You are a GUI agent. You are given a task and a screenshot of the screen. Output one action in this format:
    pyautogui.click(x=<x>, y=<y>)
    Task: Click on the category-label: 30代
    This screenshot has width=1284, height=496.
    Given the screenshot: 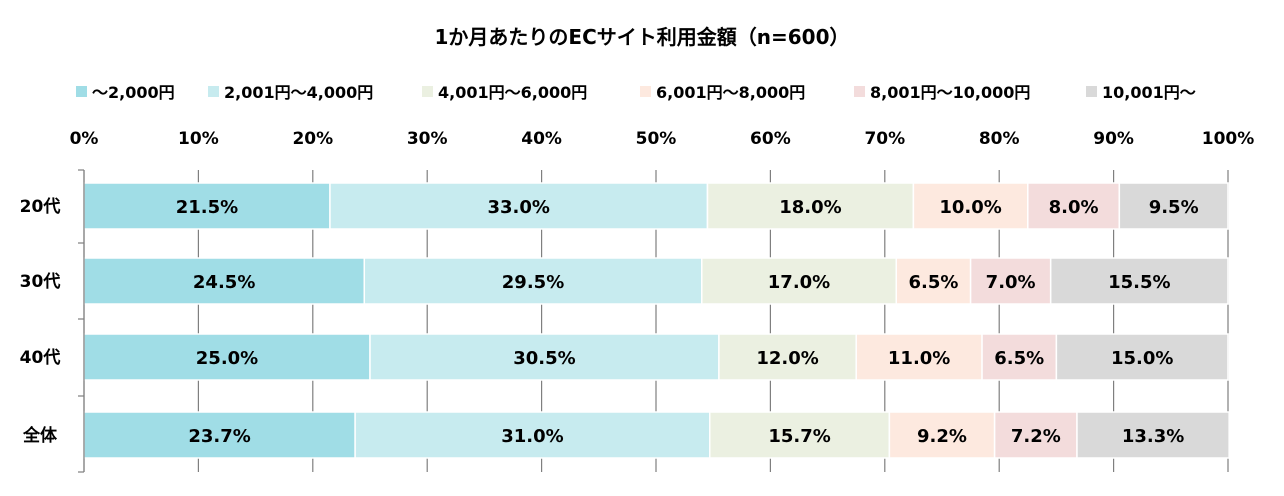 What is the action you would take?
    pyautogui.click(x=40, y=281)
    